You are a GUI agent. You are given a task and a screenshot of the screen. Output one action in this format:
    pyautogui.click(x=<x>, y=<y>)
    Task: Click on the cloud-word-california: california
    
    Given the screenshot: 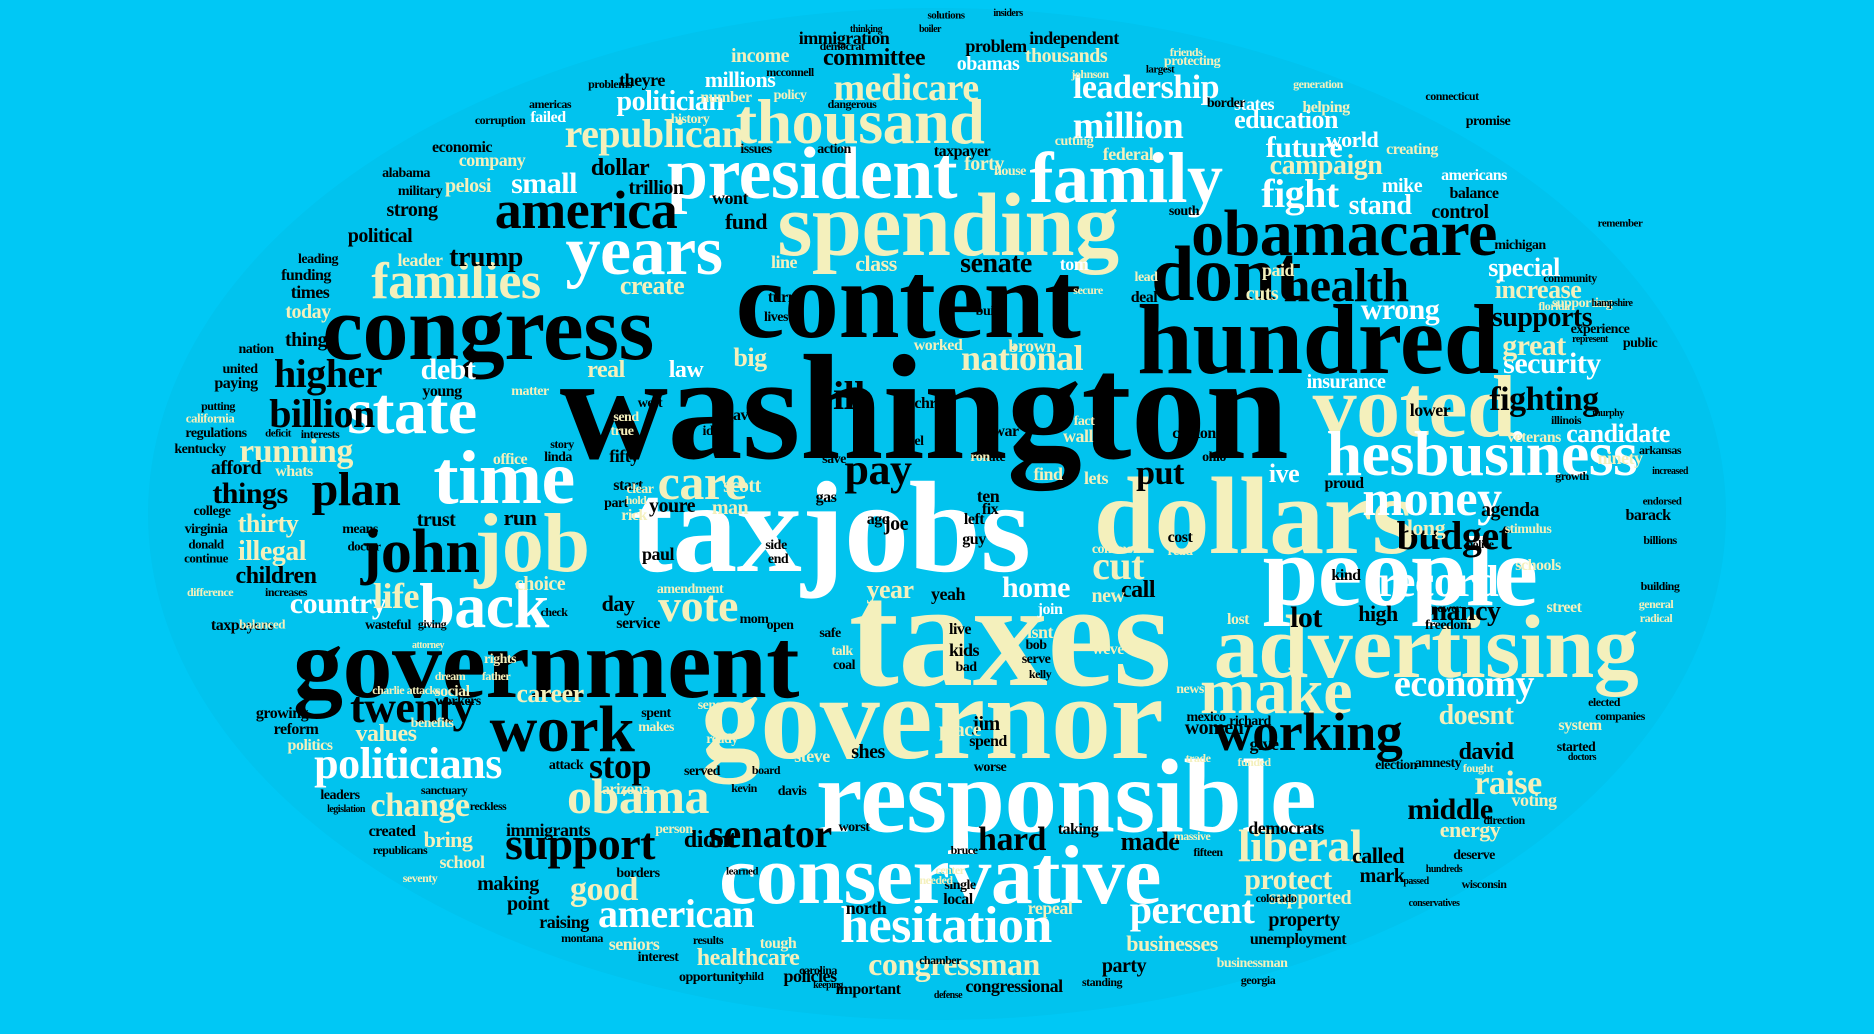 What is the action you would take?
    pyautogui.click(x=210, y=418)
    